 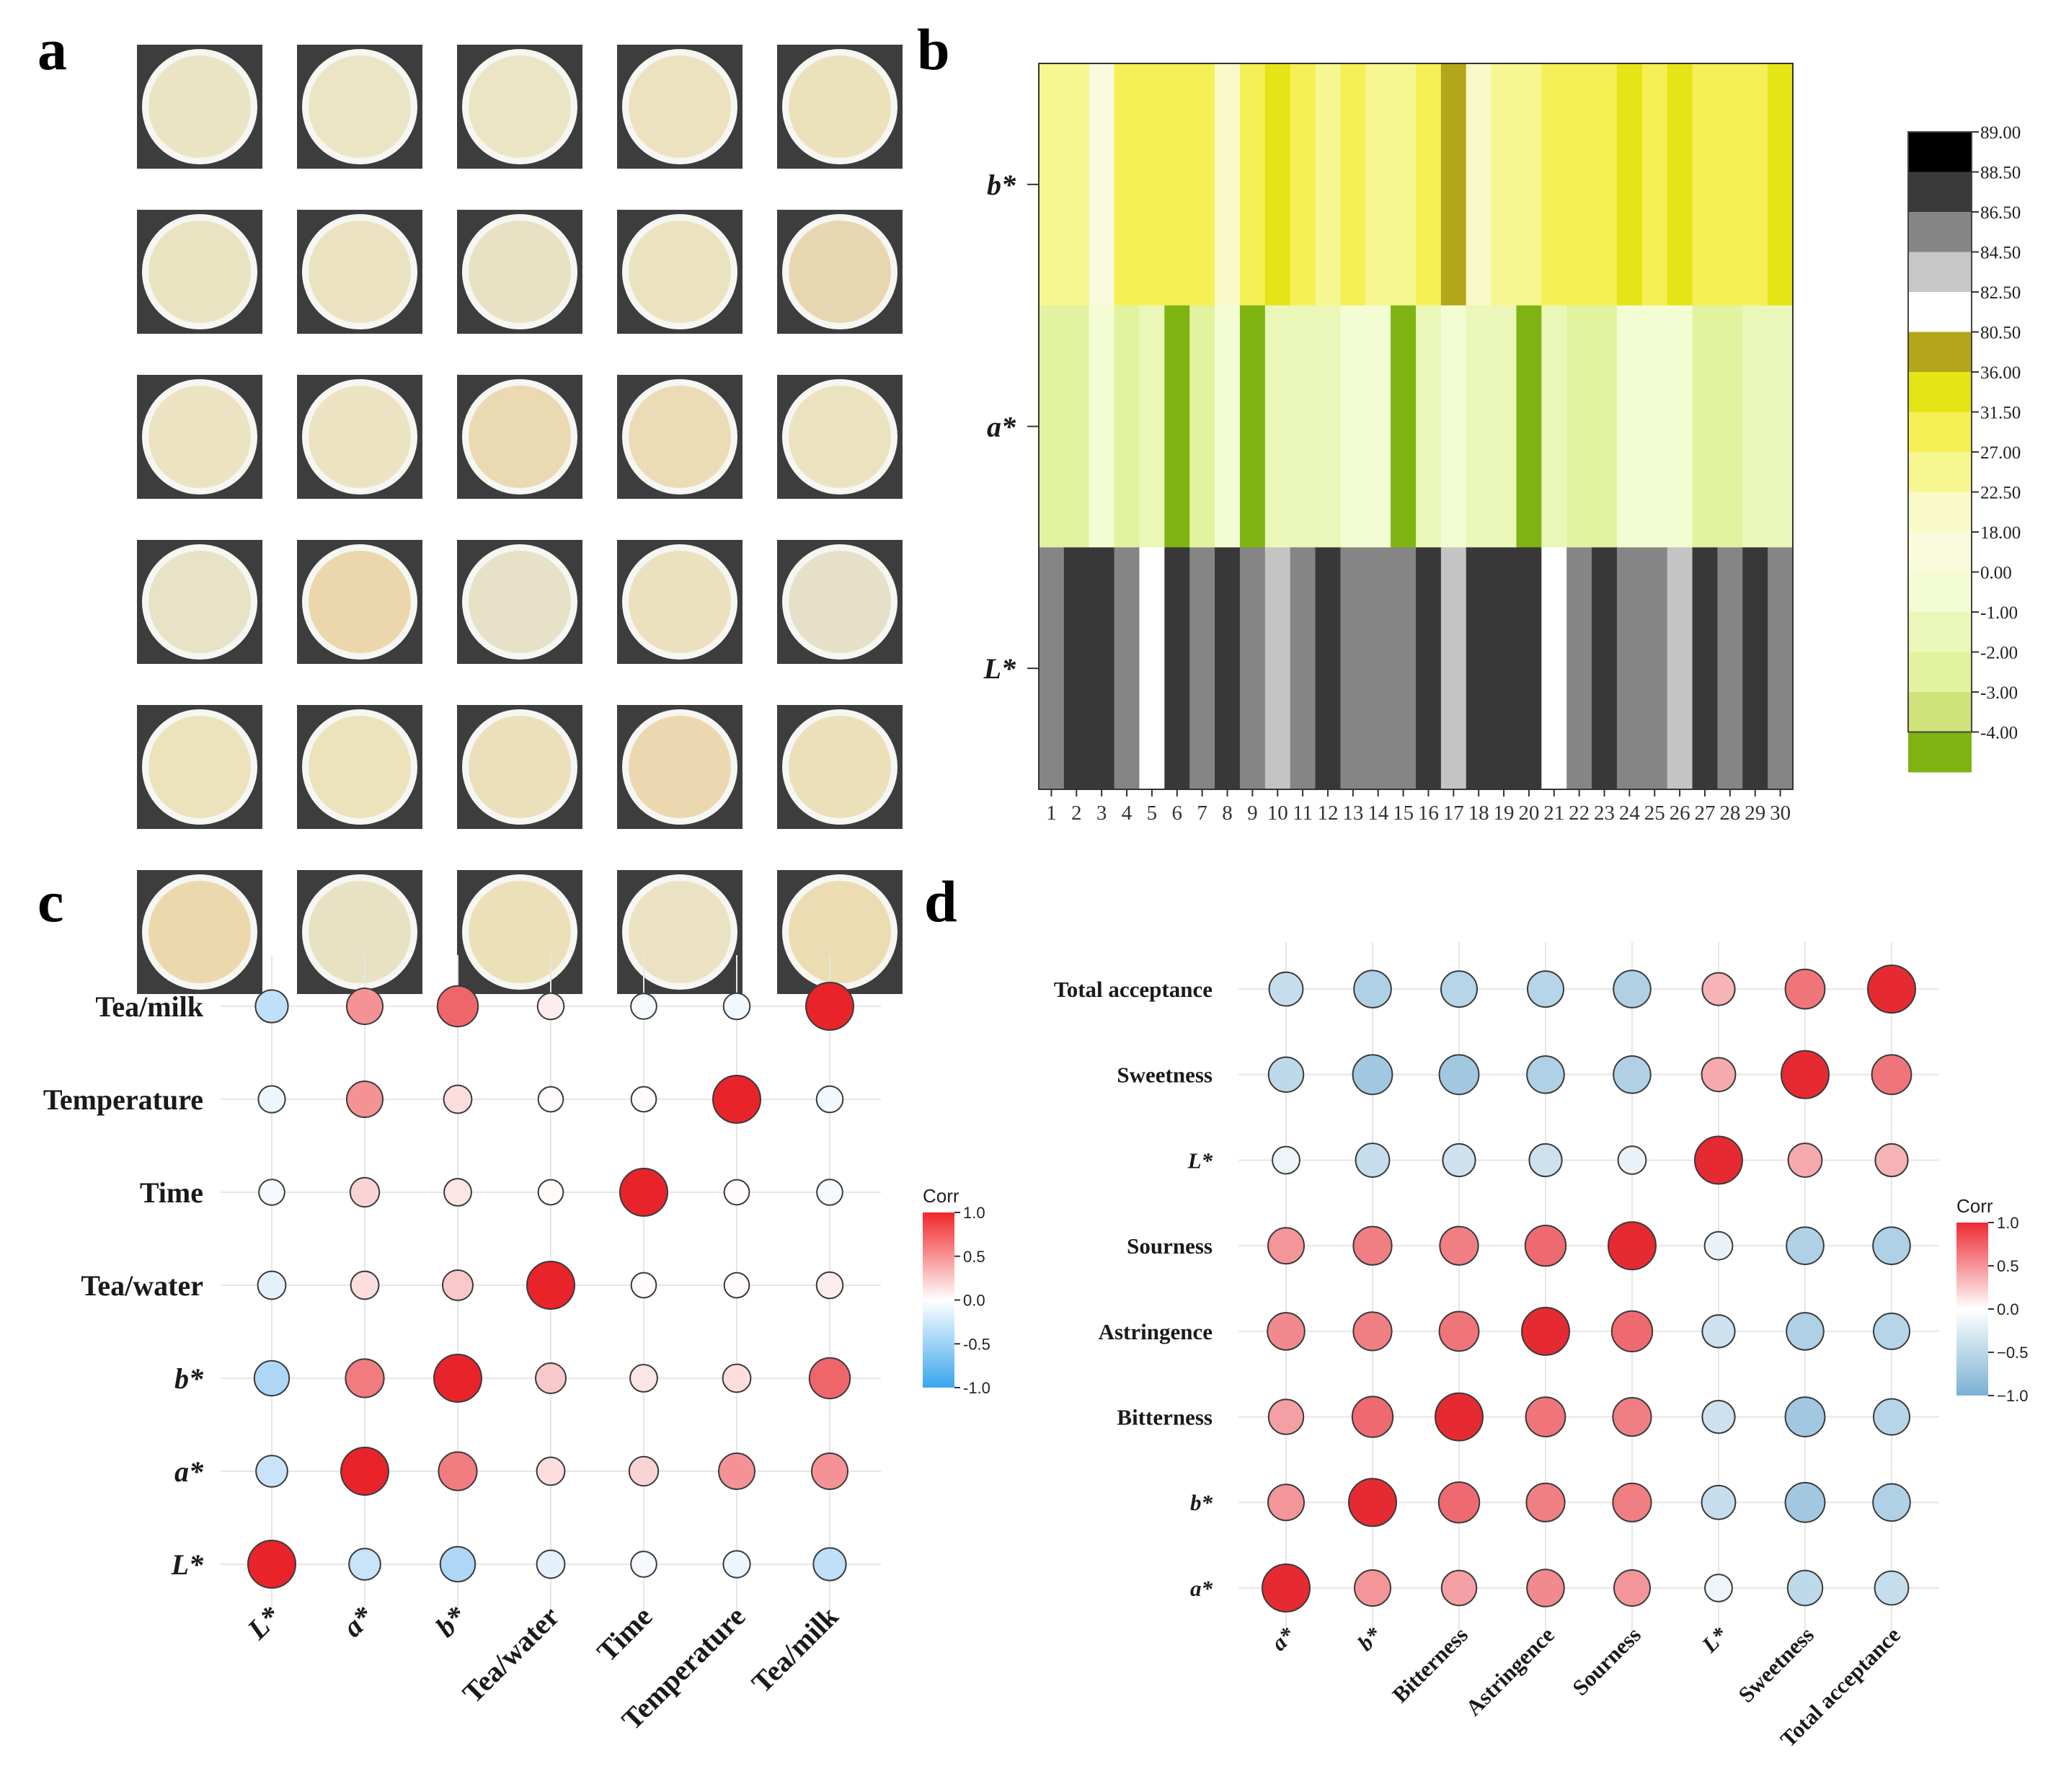 What do you see at coordinates (2013, 1353) in the screenshot?
I see `corr-legend-tick-label: −0.5` at bounding box center [2013, 1353].